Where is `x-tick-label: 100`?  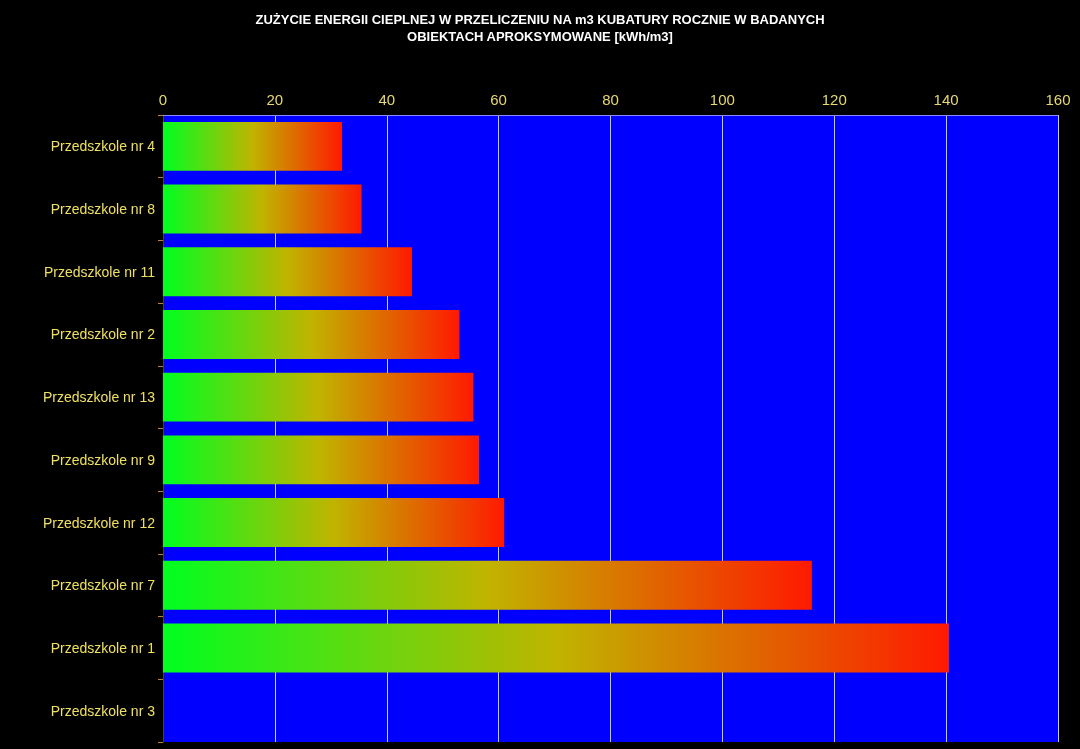
x-tick-label: 100 is located at coordinates (722, 99).